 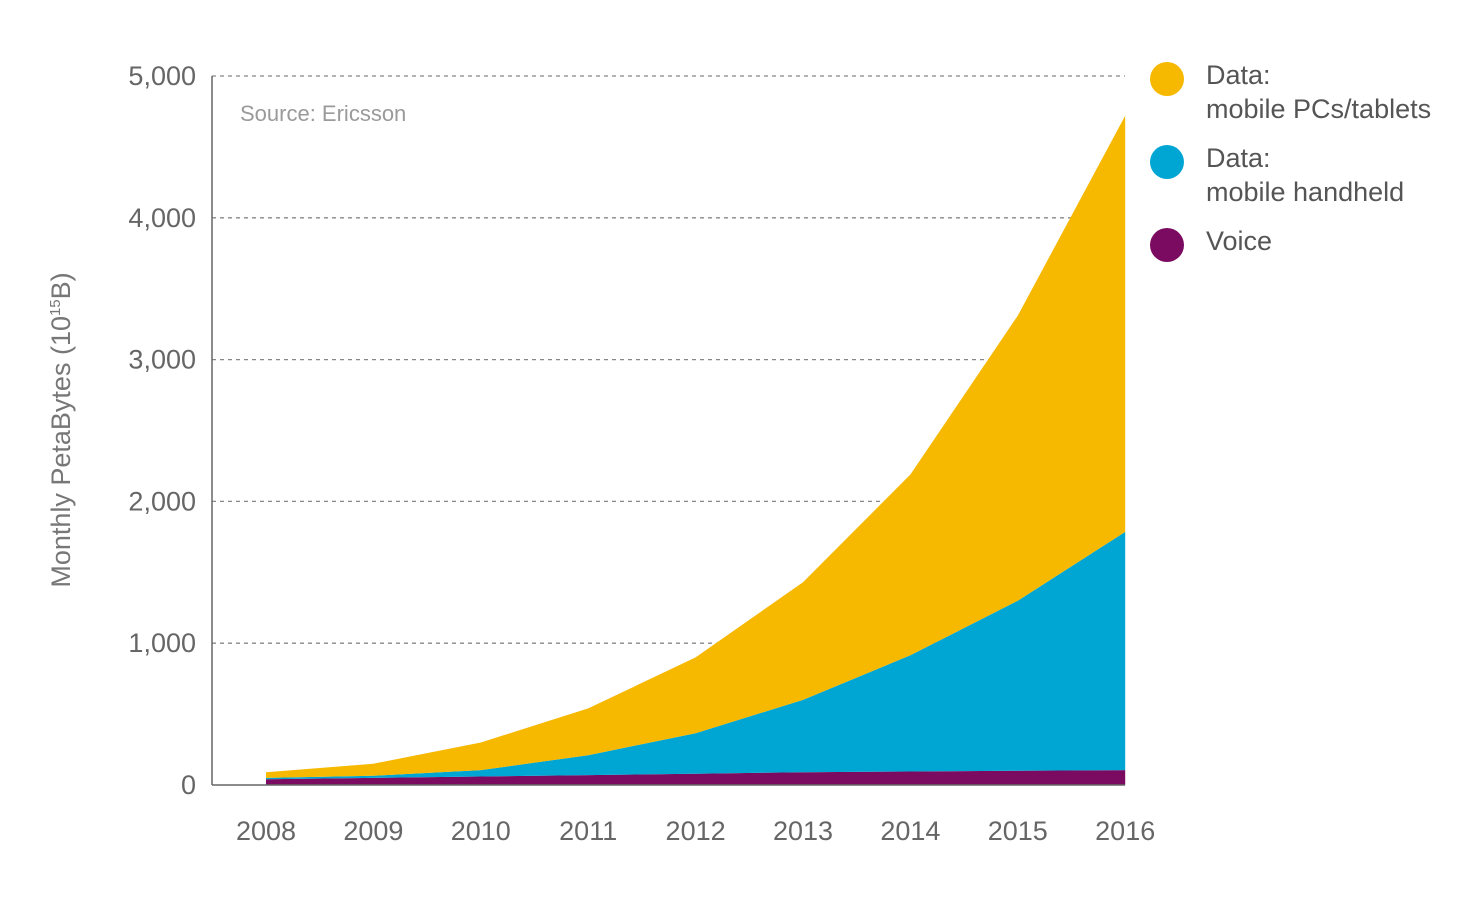 What do you see at coordinates (696, 777) in the screenshot?
I see `area-voice` at bounding box center [696, 777].